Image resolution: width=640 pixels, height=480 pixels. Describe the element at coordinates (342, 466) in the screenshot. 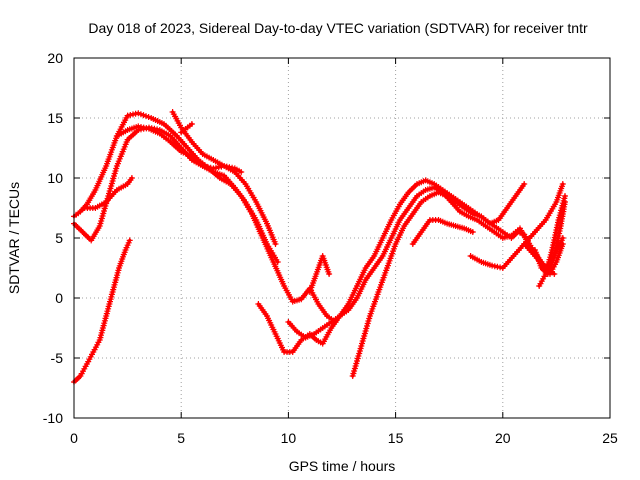

I see `x-axis-label: GPS time / hours` at that location.